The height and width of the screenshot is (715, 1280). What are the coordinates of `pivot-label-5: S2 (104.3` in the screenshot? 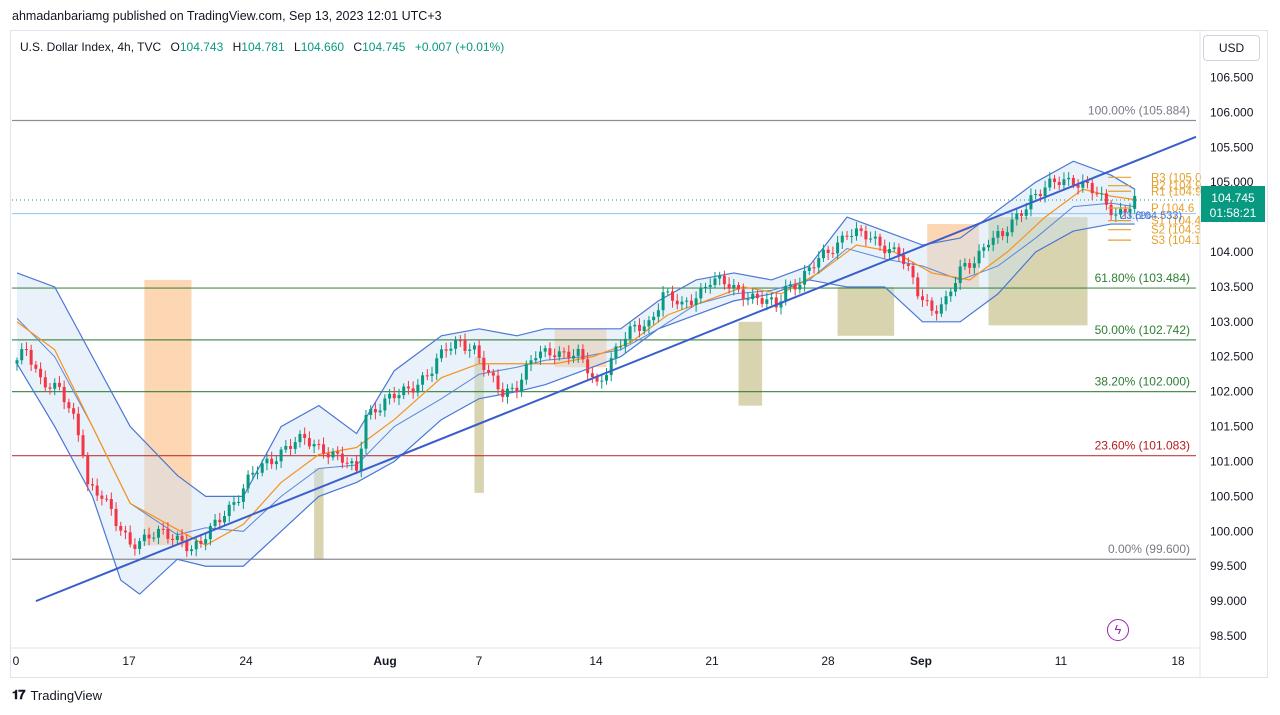 It's located at (1176, 231).